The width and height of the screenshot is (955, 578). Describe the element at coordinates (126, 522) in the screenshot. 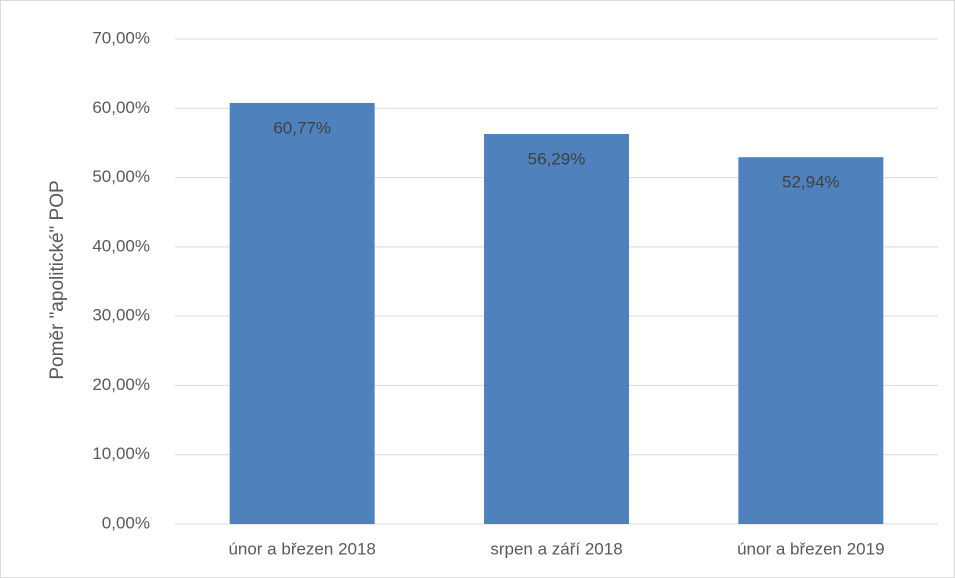

I see `y-tick-label: 0,00%` at that location.